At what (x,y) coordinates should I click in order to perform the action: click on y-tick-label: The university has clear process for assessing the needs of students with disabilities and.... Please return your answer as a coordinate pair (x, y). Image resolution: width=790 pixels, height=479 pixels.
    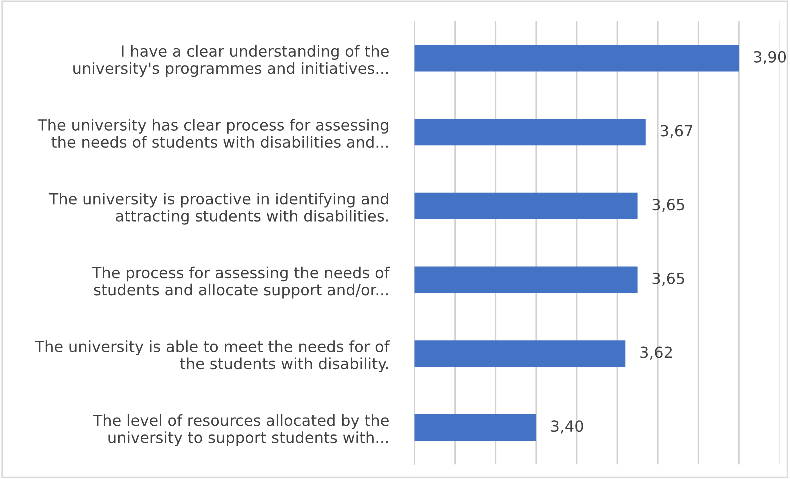
    Looking at the image, I should click on (213, 133).